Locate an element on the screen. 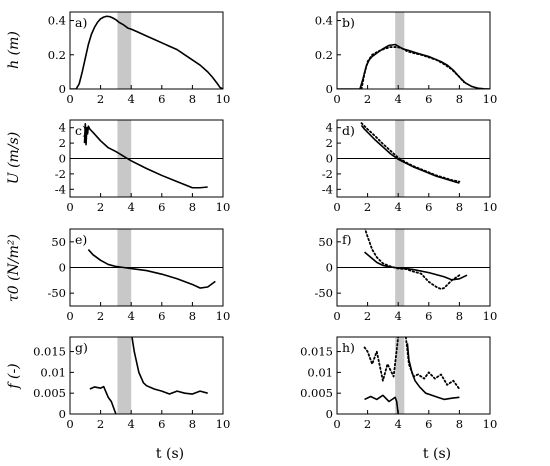 This screenshot has width=550, height=466. x-tick-label-g-4: 8 is located at coordinates (192, 424).